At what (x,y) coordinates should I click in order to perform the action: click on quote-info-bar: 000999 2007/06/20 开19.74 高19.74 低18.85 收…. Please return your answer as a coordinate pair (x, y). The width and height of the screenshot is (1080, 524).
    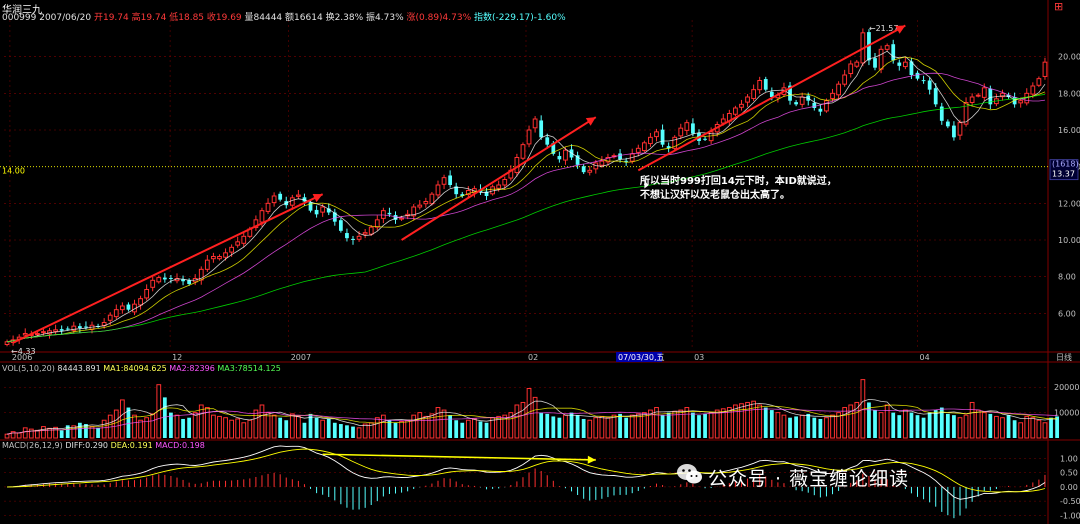
    Looking at the image, I should click on (284, 16).